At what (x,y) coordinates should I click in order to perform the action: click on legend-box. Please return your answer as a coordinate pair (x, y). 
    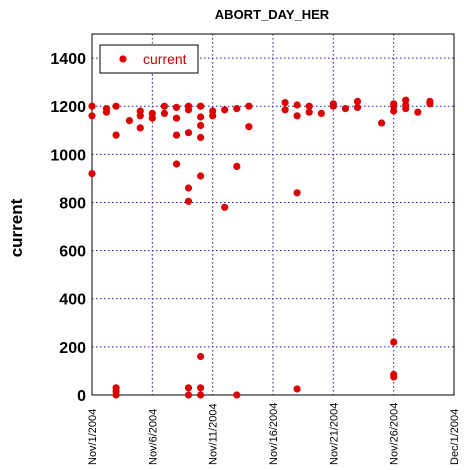
    Looking at the image, I should click on (149, 59).